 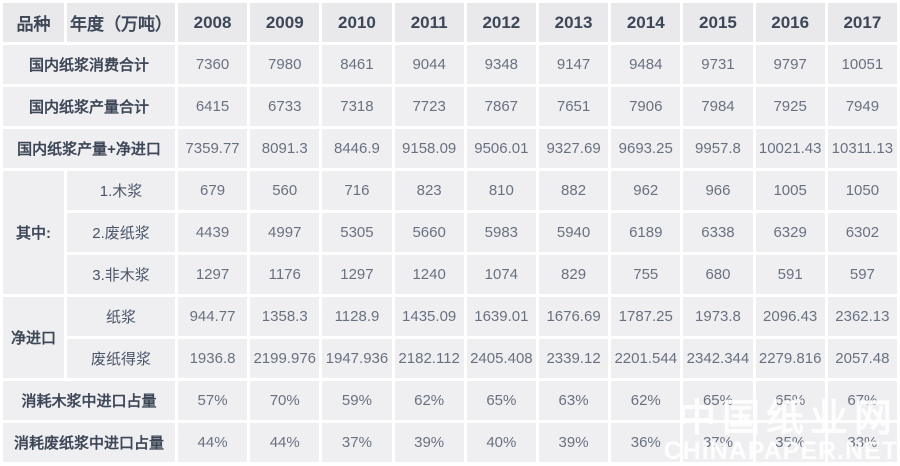 I want to click on data-cell: 1947.936, so click(x=357, y=358).